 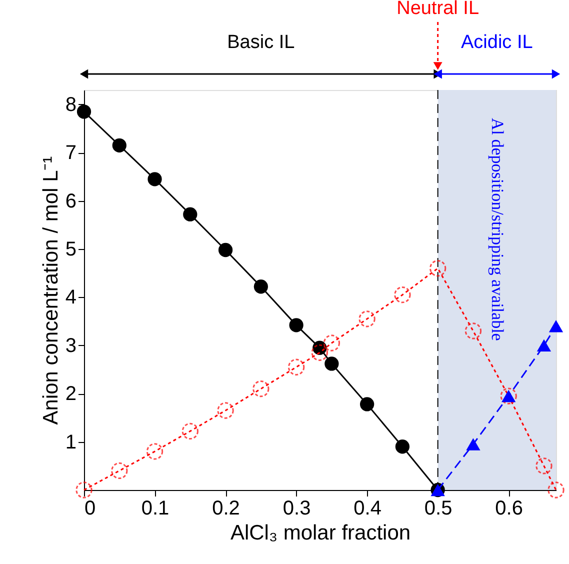 What do you see at coordinates (70, 394) in the screenshot?
I see `y-tick-label: 2` at bounding box center [70, 394].